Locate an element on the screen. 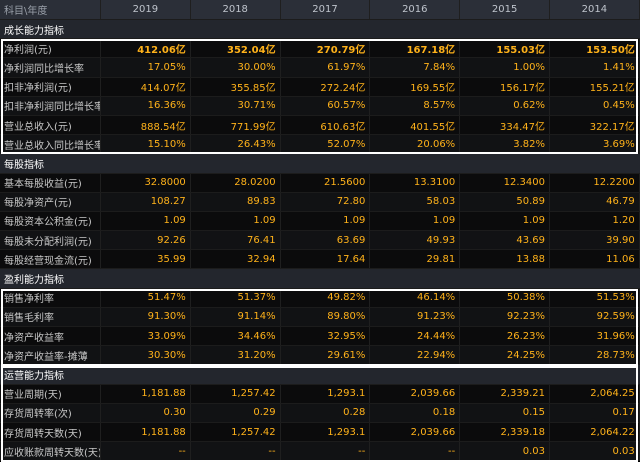 This screenshot has width=640, height=462. value-cell: 30.71% is located at coordinates (236, 105).